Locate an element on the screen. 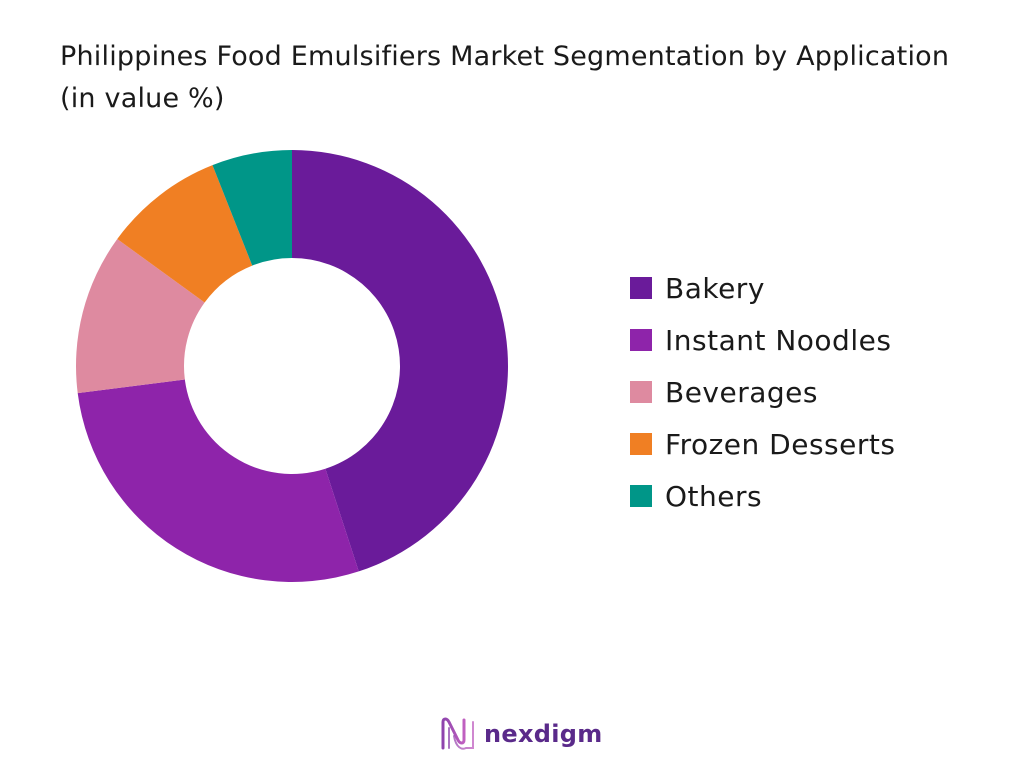  nexdigm-wave-icon is located at coordinates (457, 733).